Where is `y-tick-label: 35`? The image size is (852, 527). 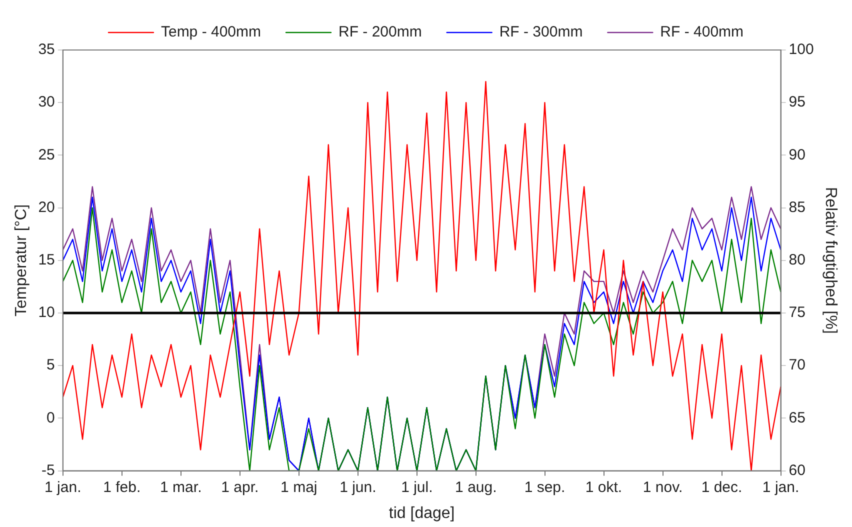
y-tick-label: 35 is located at coordinates (46, 49).